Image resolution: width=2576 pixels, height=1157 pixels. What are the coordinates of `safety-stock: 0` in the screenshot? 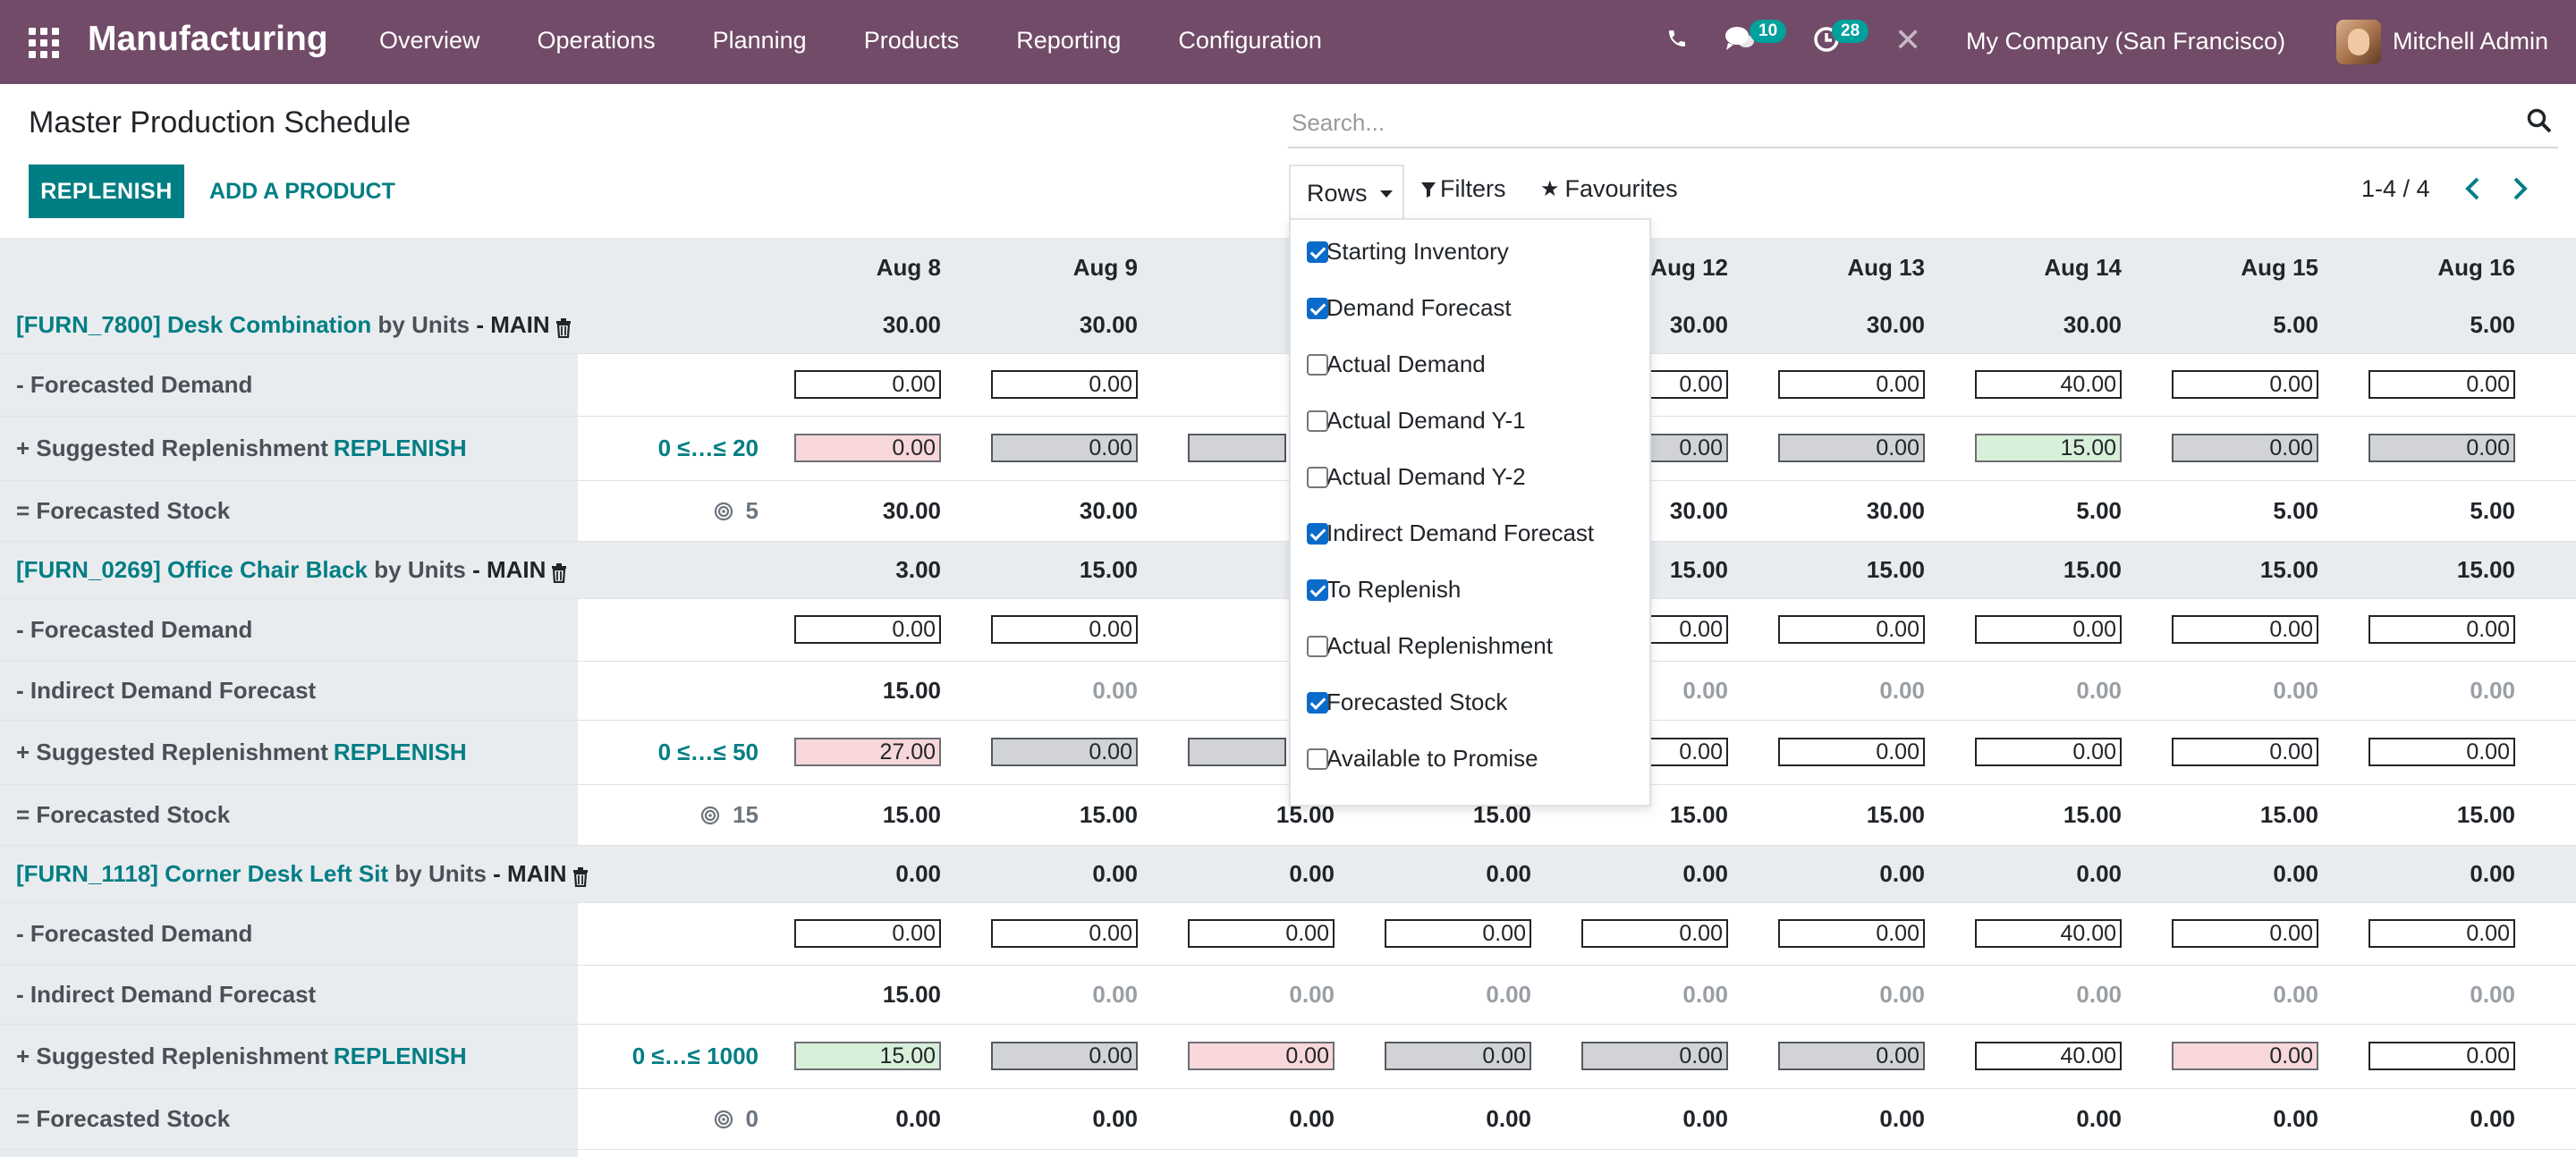 It's located at (736, 1119).